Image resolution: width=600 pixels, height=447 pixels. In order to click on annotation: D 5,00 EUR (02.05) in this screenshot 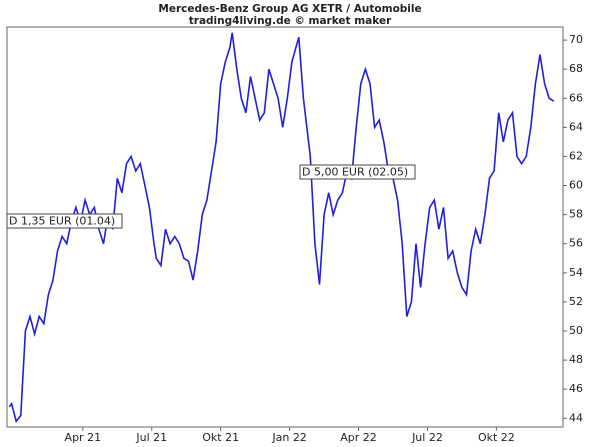, I will do `click(355, 172)`.